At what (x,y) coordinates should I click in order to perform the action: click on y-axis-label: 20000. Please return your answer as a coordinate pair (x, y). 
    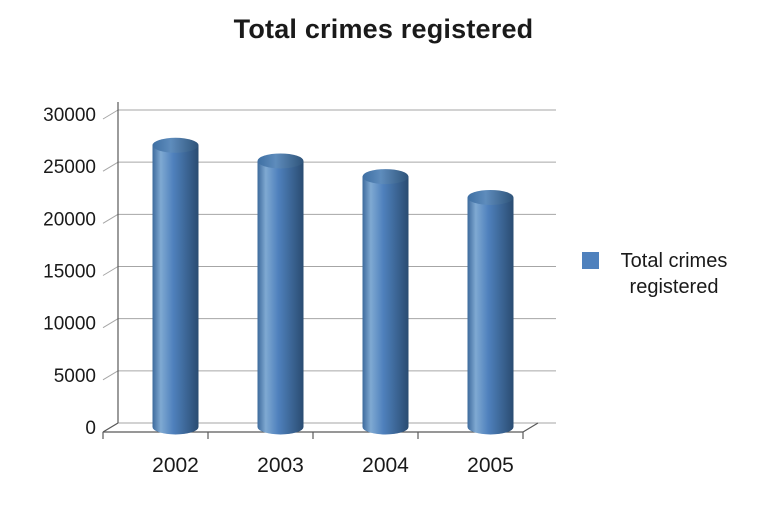
    Looking at the image, I should click on (69, 219).